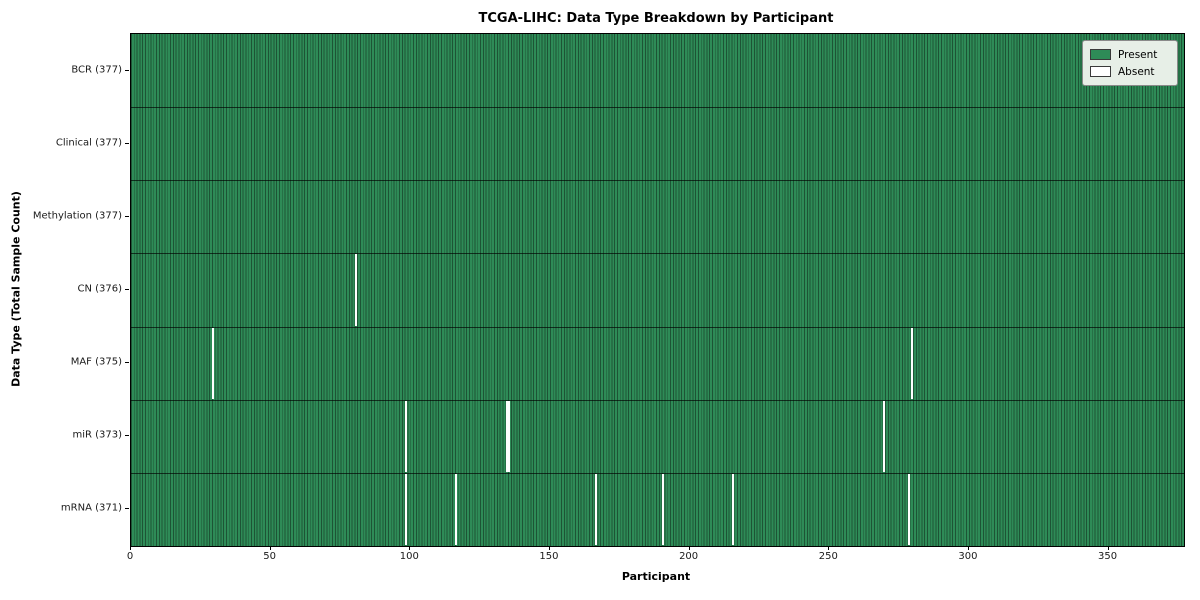  What do you see at coordinates (828, 556) in the screenshot?
I see `x-tick-label-250: 250` at bounding box center [828, 556].